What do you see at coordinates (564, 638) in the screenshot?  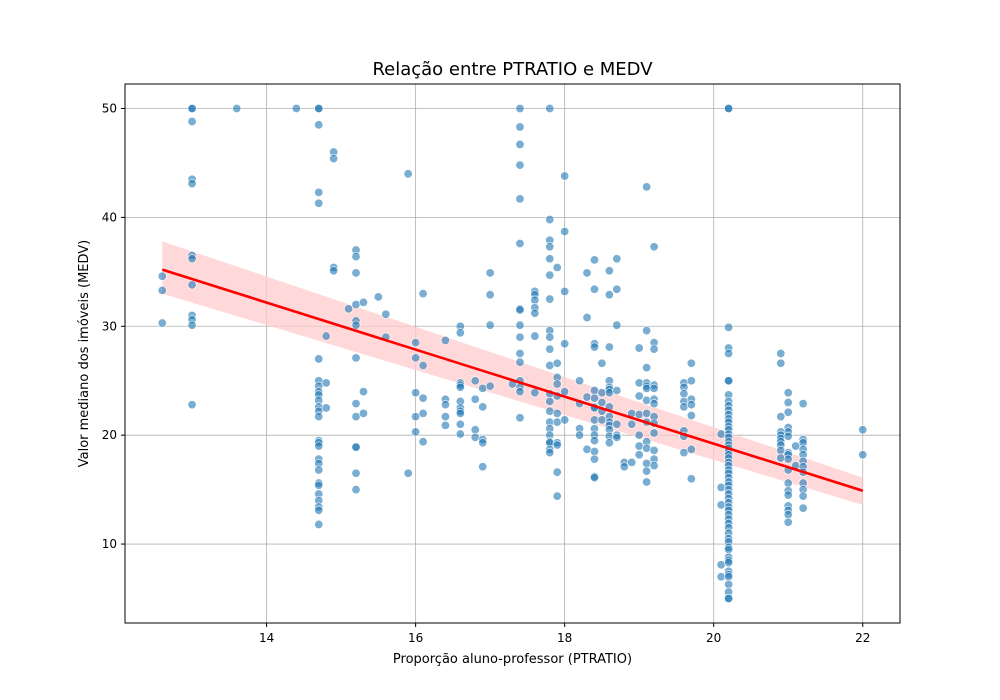 I see `x-tick-label: 18` at bounding box center [564, 638].